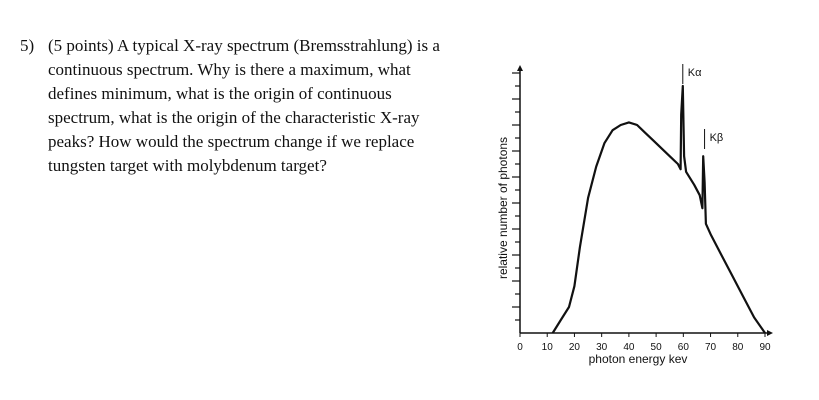 The height and width of the screenshot is (400, 819). Describe the element at coordinates (575, 347) in the screenshot. I see `x-tick-label: 20` at that location.